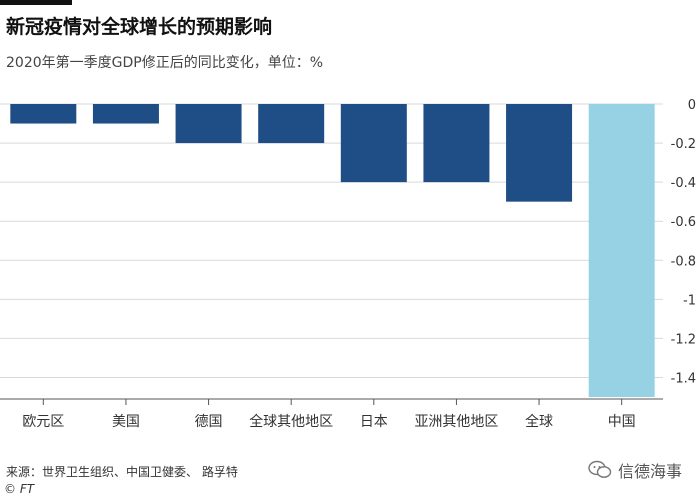 The height and width of the screenshot is (500, 700). What do you see at coordinates (683, 378) in the screenshot?
I see `y-tick-label: -1.4` at bounding box center [683, 378].